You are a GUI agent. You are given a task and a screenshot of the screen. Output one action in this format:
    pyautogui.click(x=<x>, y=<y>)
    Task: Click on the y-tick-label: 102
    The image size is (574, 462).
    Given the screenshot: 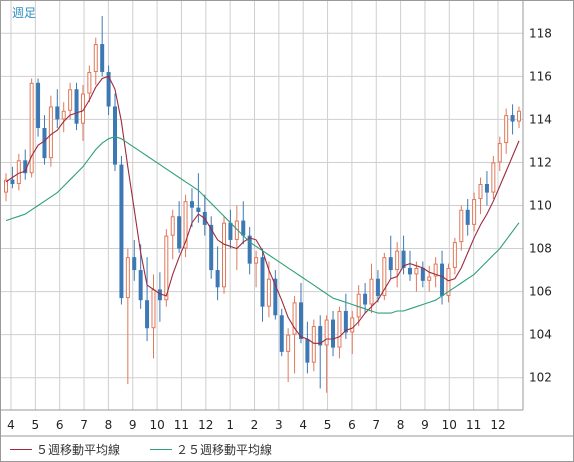 What is the action you would take?
    pyautogui.click(x=540, y=378)
    